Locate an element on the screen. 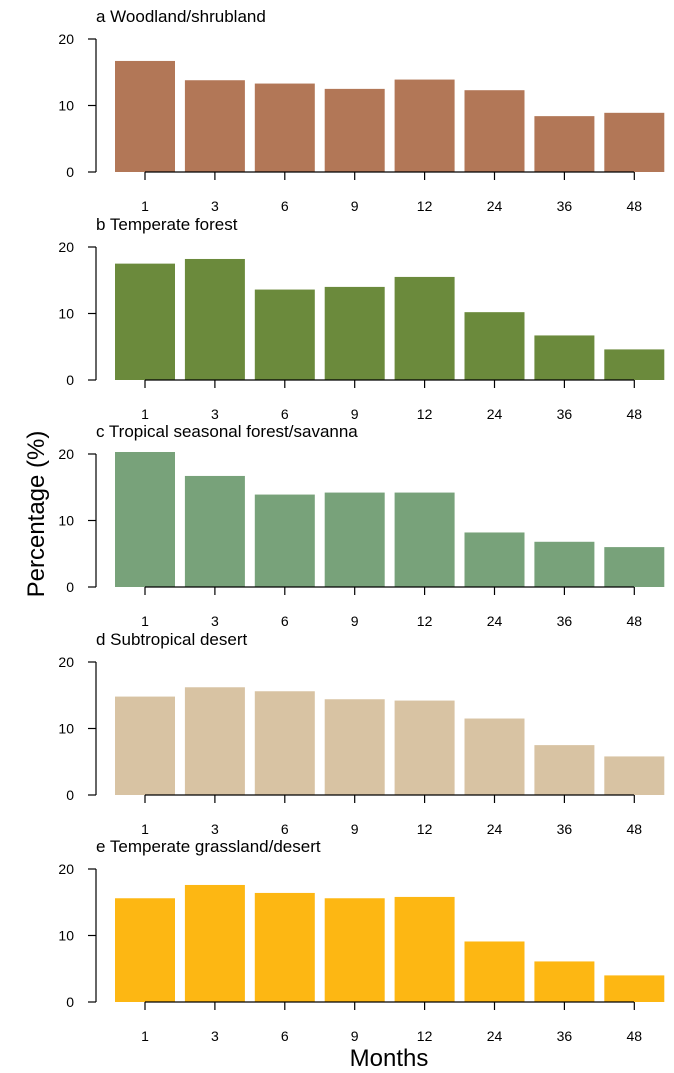  x-axis-label: Months is located at coordinates (389, 1058).